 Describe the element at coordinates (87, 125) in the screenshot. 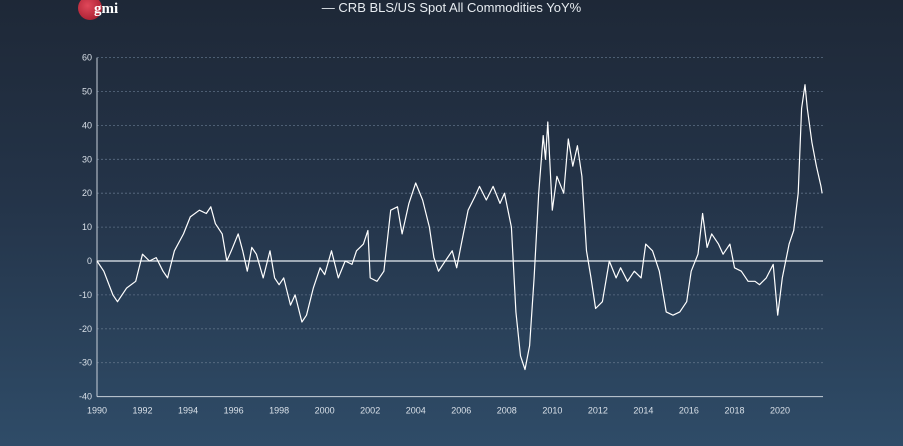

I see `y-tick-label: 40` at that location.